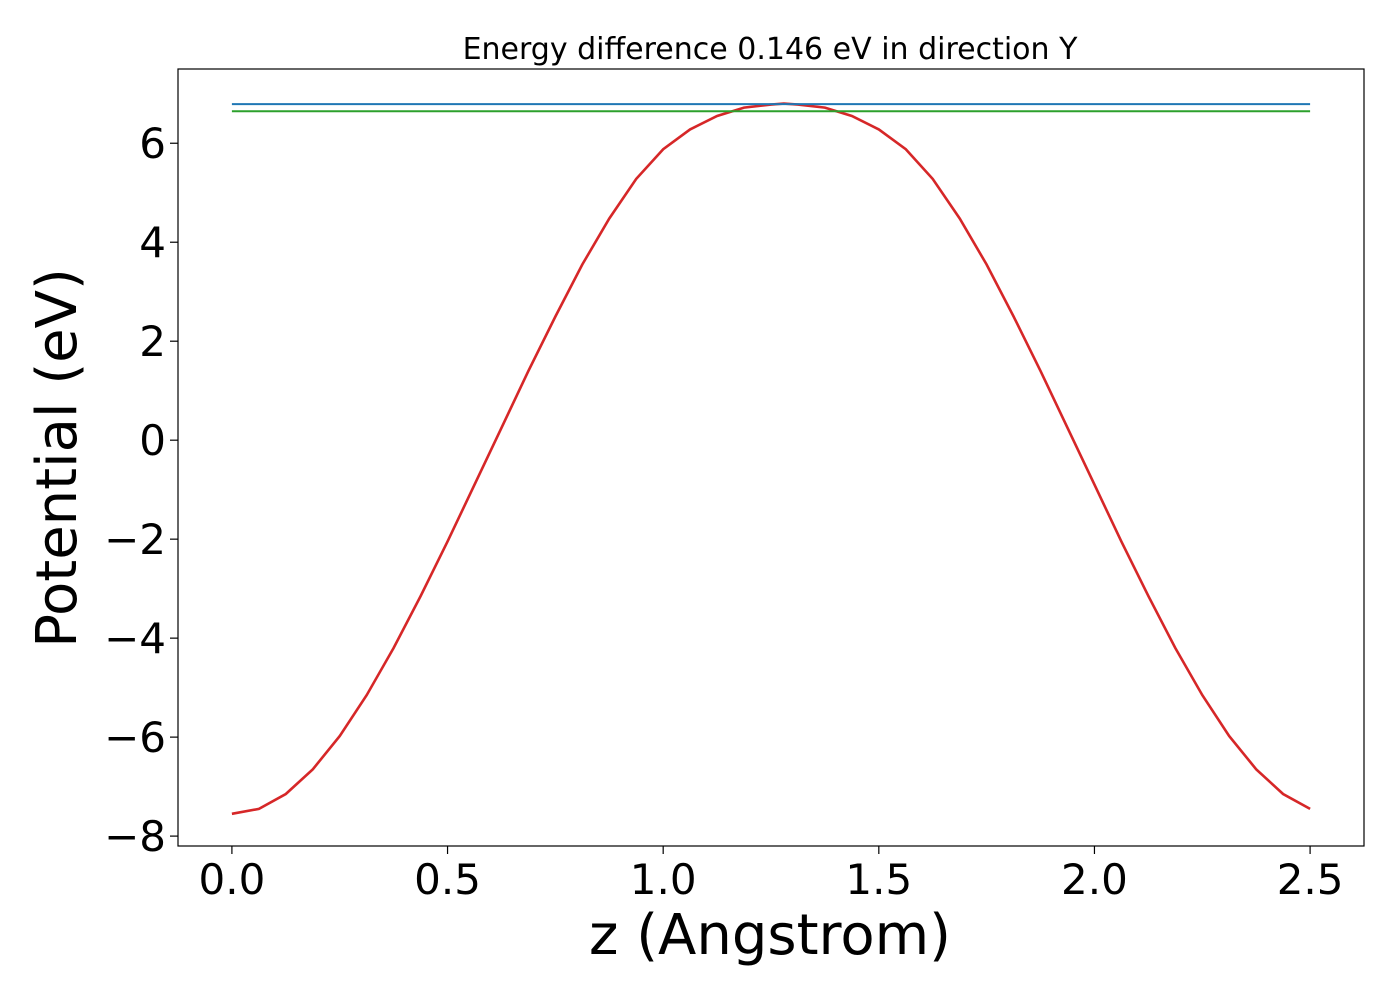 The width and height of the screenshot is (1400, 1000). What do you see at coordinates (152, 341) in the screenshot?
I see `y-tick-label: 2` at bounding box center [152, 341].